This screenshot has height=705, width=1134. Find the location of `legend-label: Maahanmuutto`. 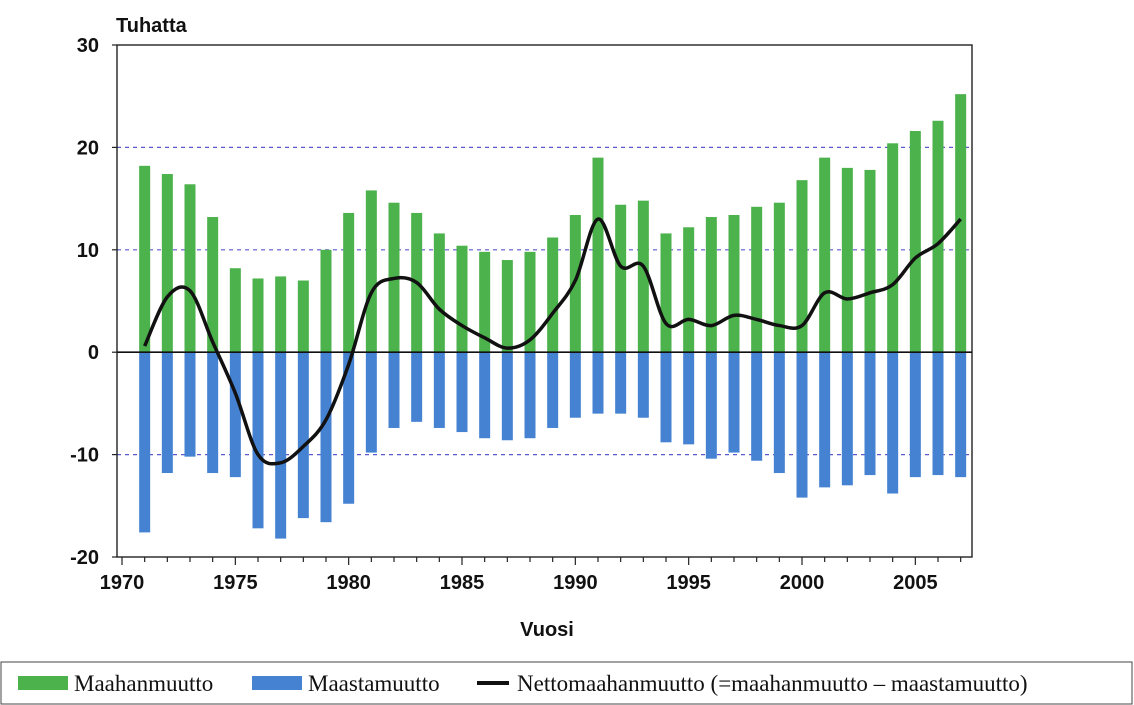

legend-label: Maahanmuutto is located at coordinates (143, 683).